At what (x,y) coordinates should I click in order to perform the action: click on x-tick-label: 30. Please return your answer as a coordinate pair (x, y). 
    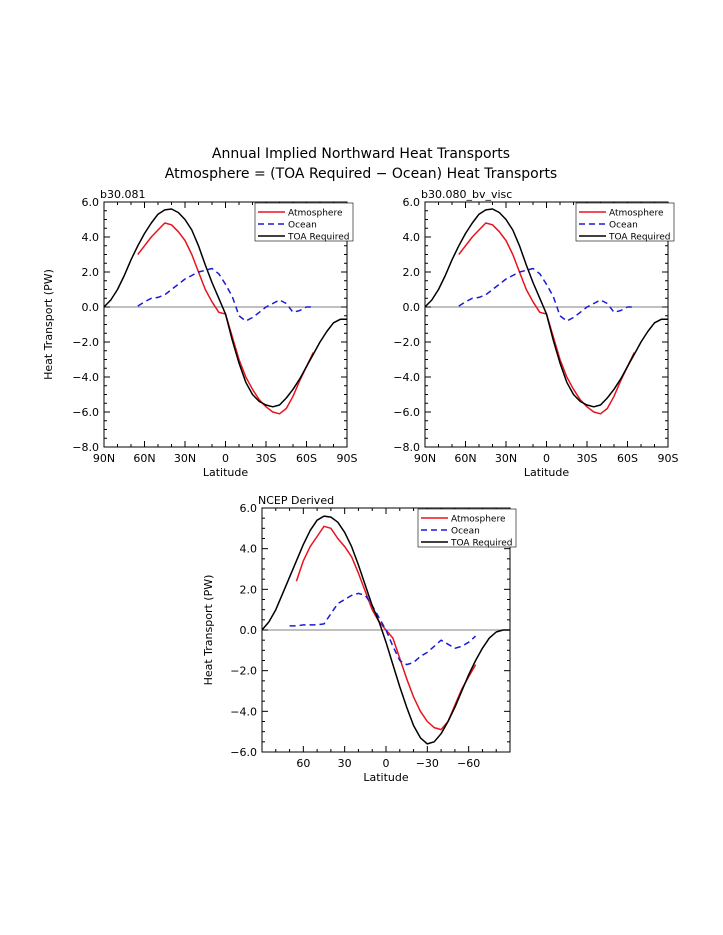
    Looking at the image, I should click on (345, 763).